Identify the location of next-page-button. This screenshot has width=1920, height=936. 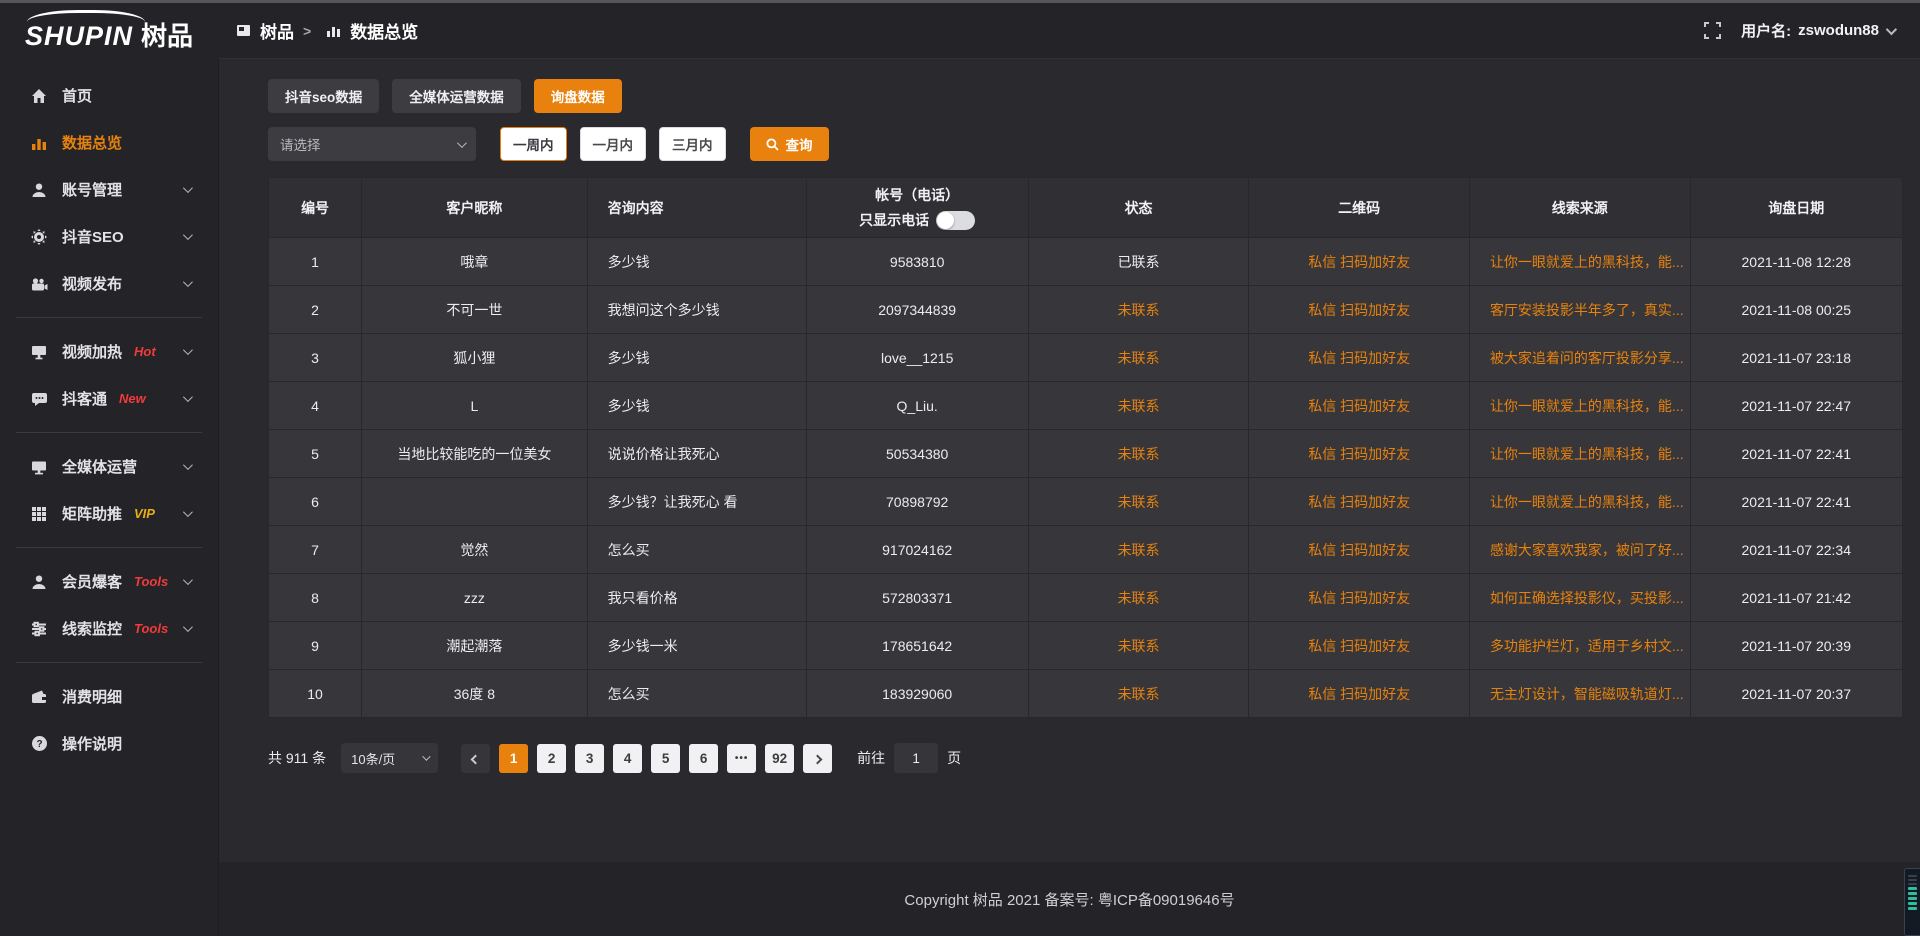
(818, 758).